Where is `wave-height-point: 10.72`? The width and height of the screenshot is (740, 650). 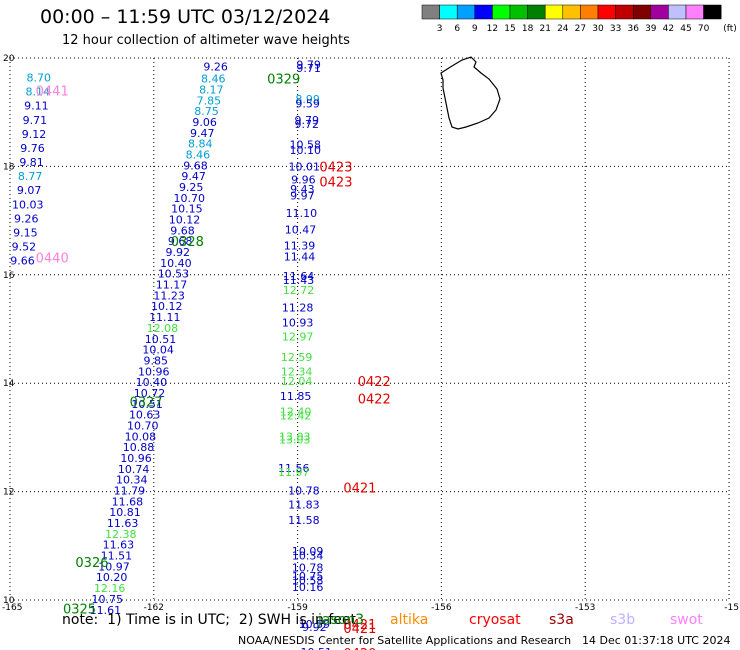
wave-height-point: 10.72 is located at coordinates (150, 393).